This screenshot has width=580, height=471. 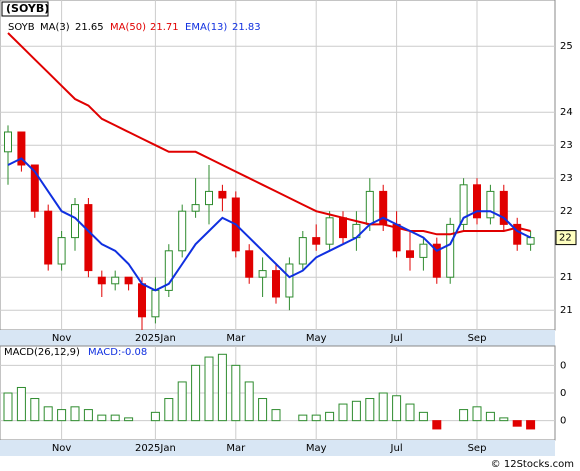 What do you see at coordinates (55, 27) in the screenshot?
I see `legend-ma3: MA(3)` at bounding box center [55, 27].